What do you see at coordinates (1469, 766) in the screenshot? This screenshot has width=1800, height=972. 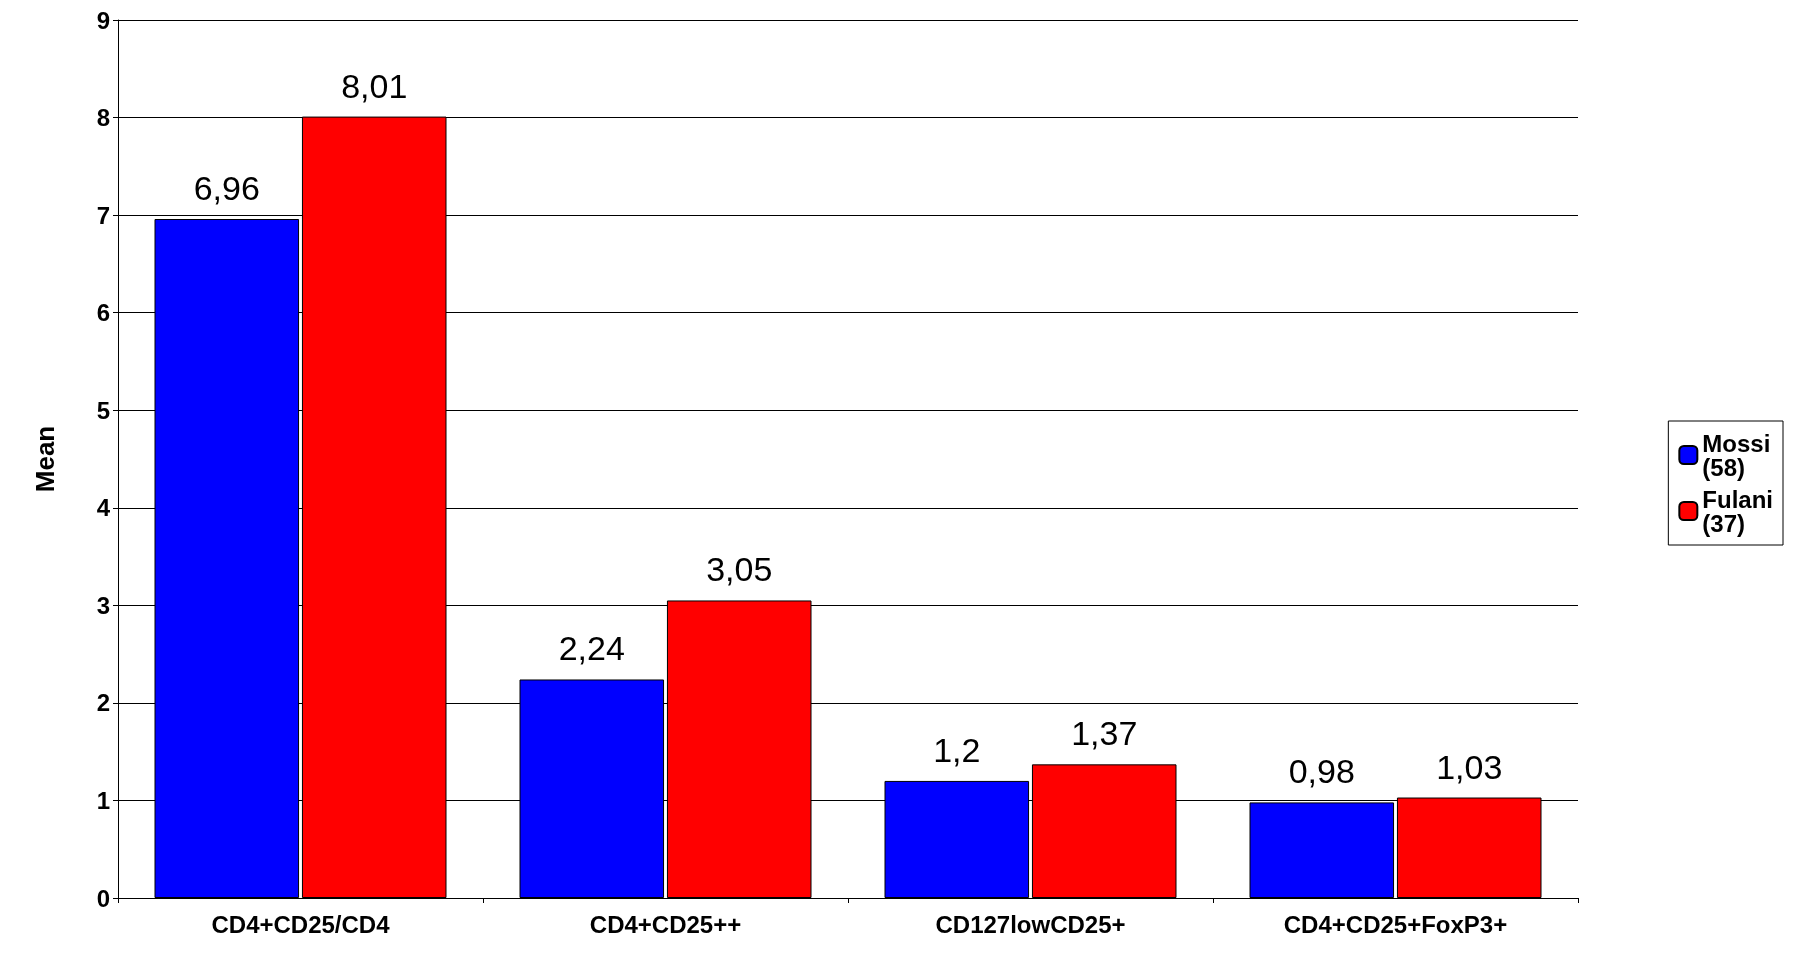 I see `data-label: 1,03` at bounding box center [1469, 766].